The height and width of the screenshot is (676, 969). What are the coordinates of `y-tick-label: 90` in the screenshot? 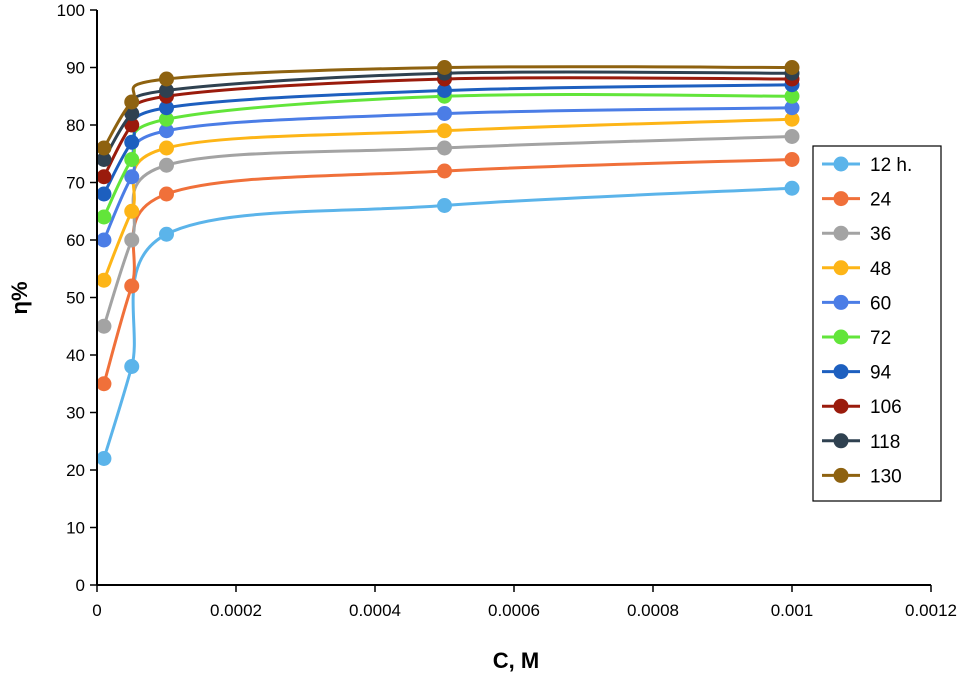 It's located at (75, 68).